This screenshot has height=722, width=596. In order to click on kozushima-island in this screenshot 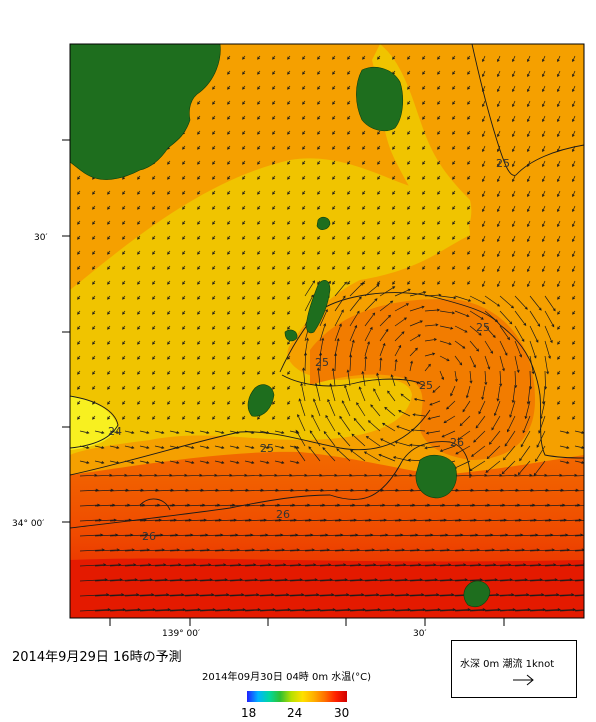, I will do `click(261, 400)`.